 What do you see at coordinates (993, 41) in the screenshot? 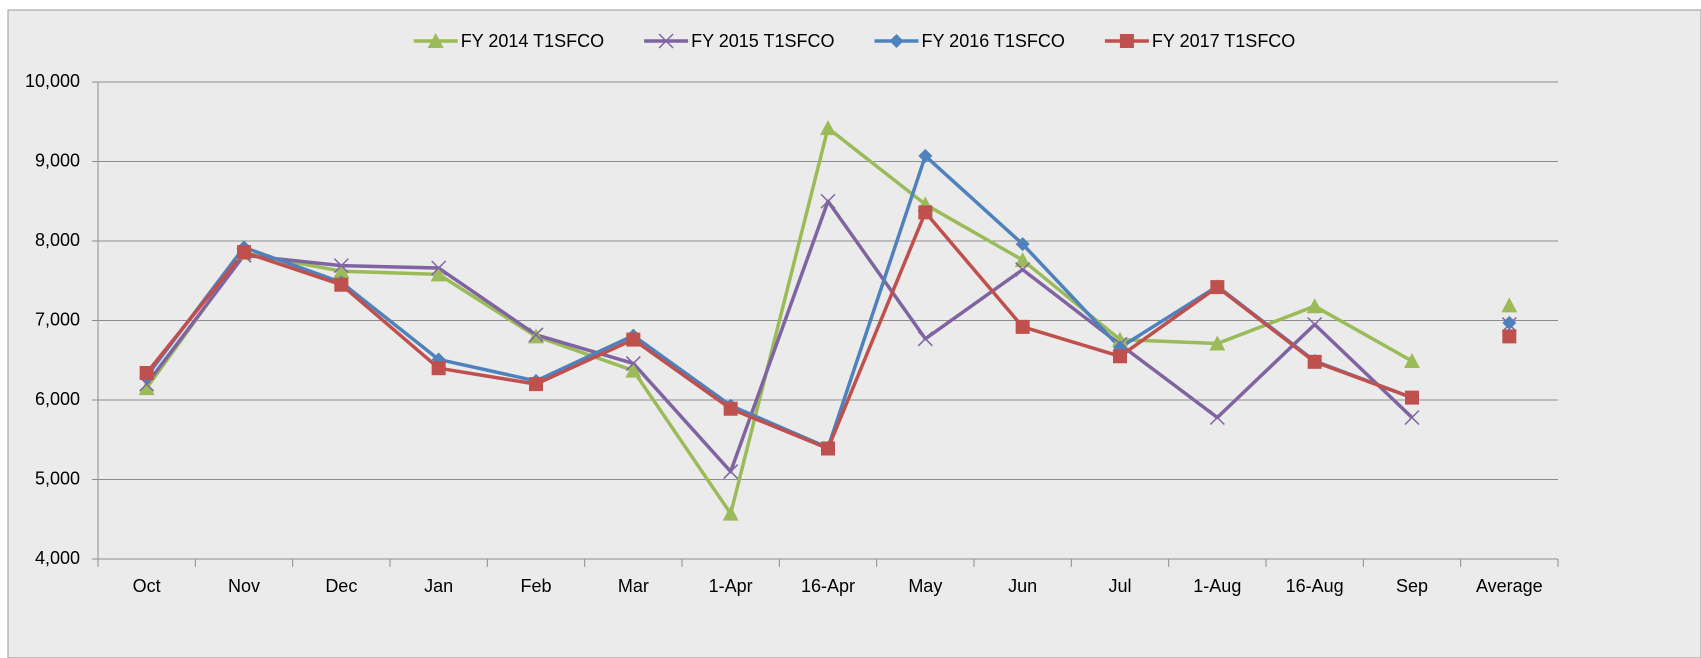
I see `legend-label: FY 2016 T1SFCO` at bounding box center [993, 41].